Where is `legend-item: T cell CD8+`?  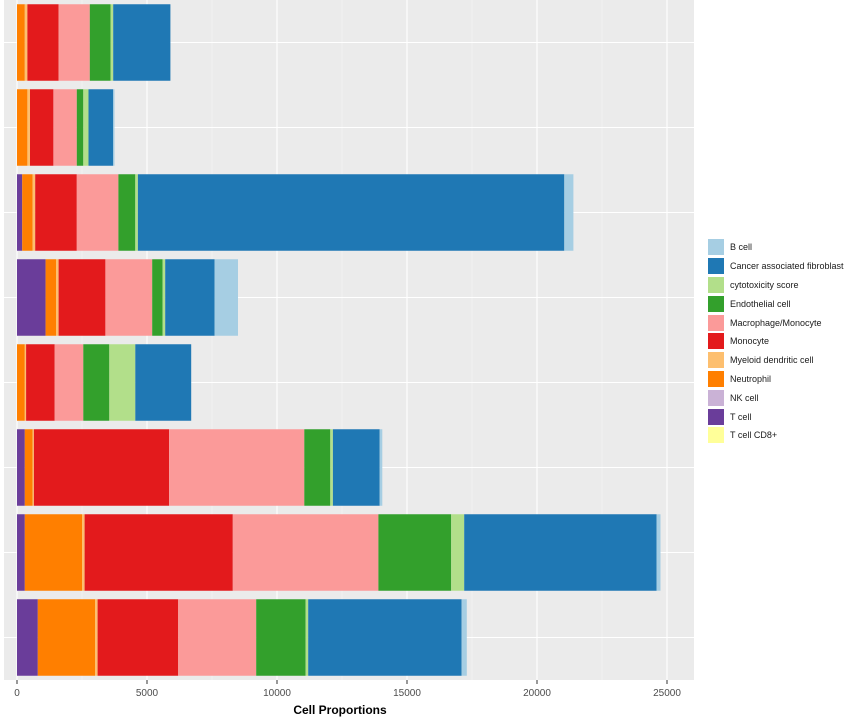 legend-item: T cell CD8+ is located at coordinates (776, 435).